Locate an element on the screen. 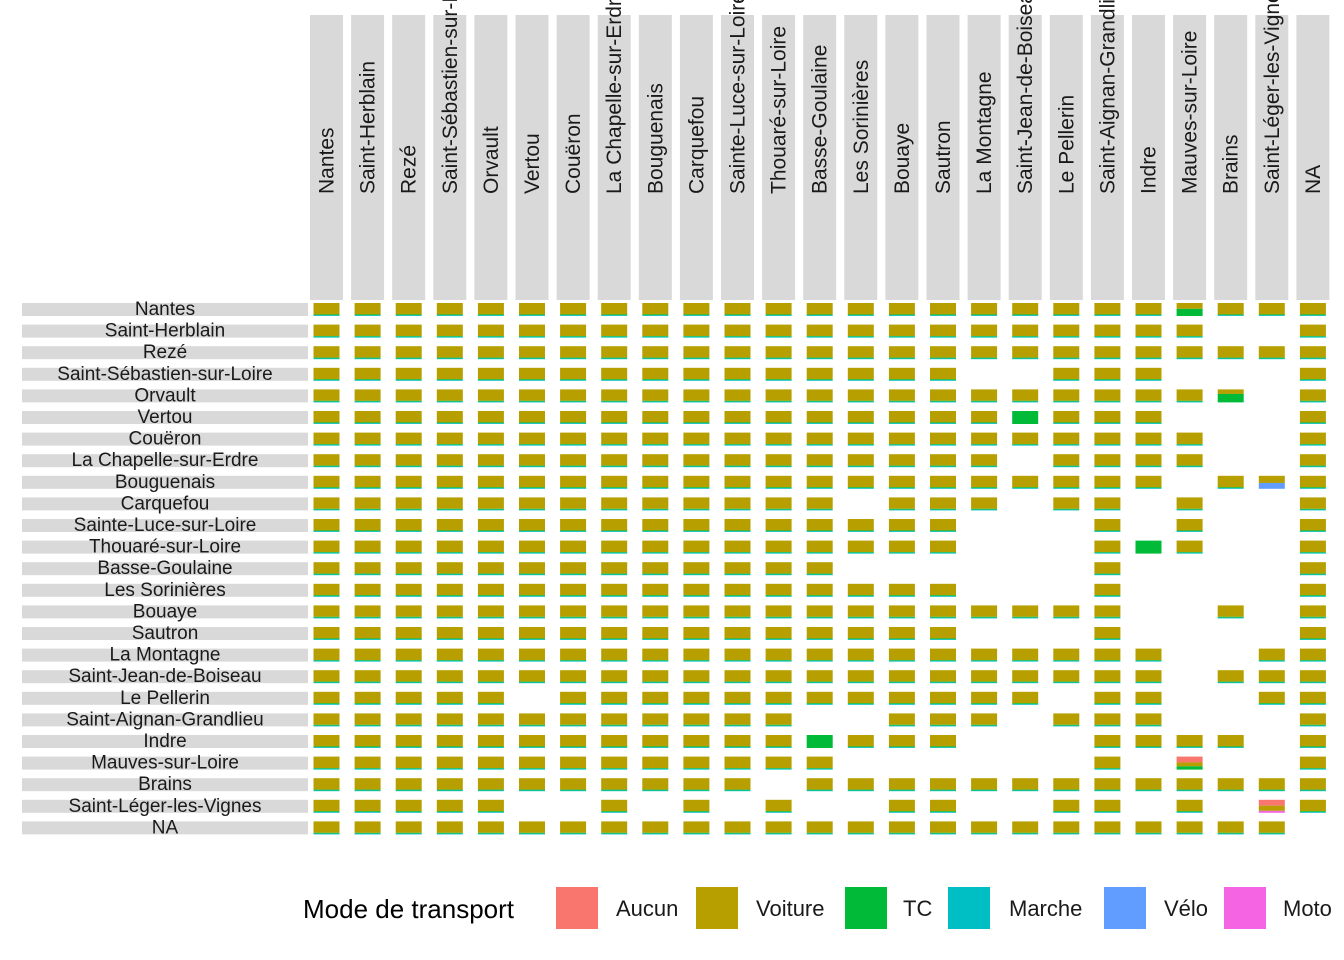 This screenshot has width=1344, height=960. col-facet-label: Vertou is located at coordinates (532, 163).